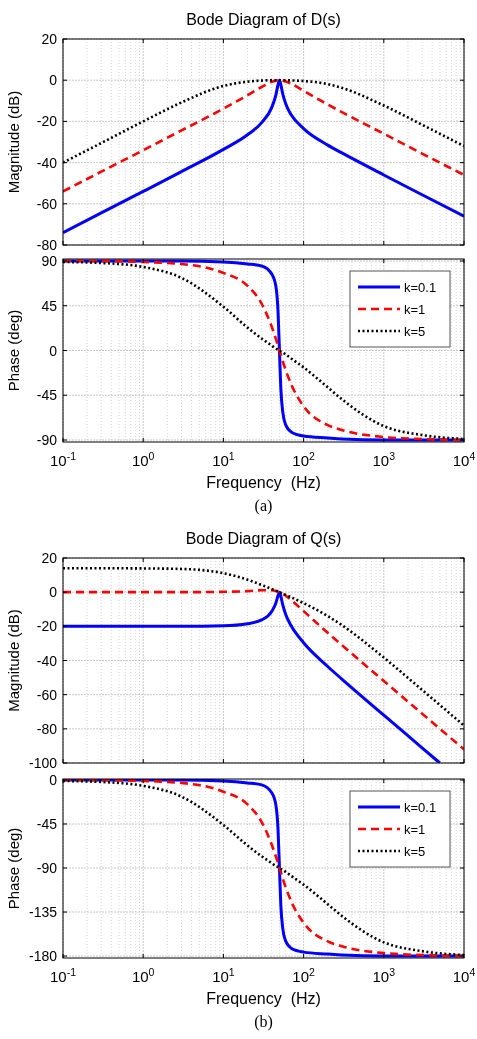 This screenshot has height=1039, width=477. What do you see at coordinates (263, 538) in the screenshot?
I see `chart-title: Bode Diagram of Q(s)` at bounding box center [263, 538].